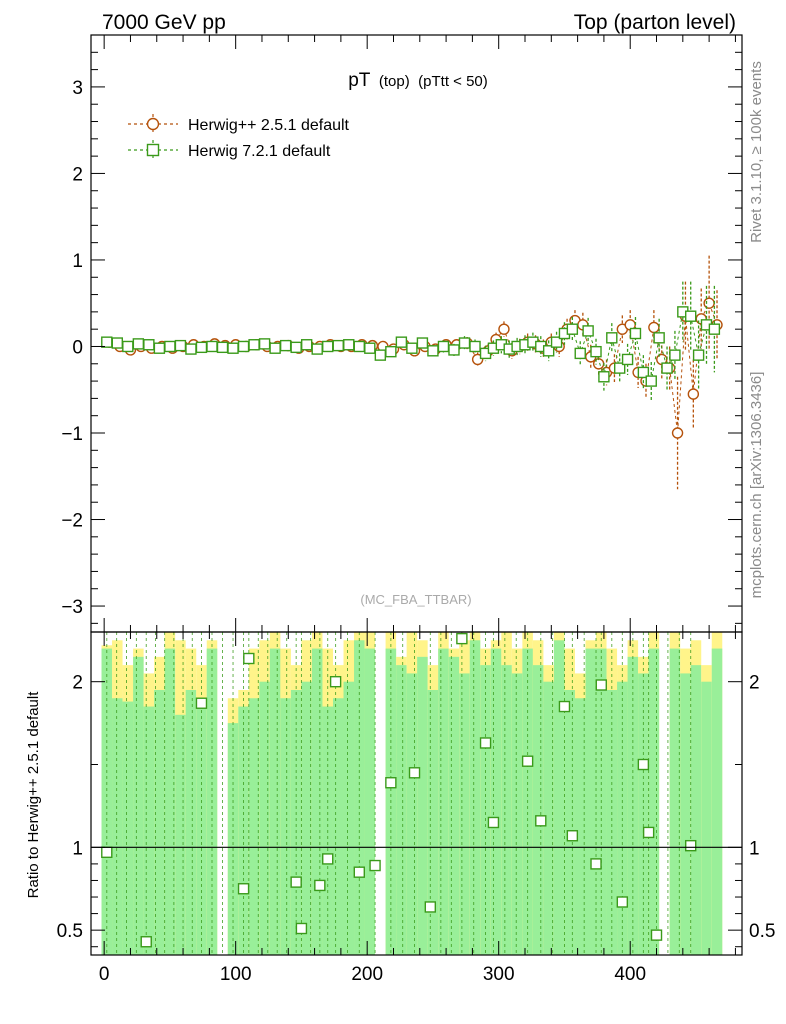  Describe the element at coordinates (77, 848) in the screenshot. I see `ratio-y-tick-label: 1` at that location.